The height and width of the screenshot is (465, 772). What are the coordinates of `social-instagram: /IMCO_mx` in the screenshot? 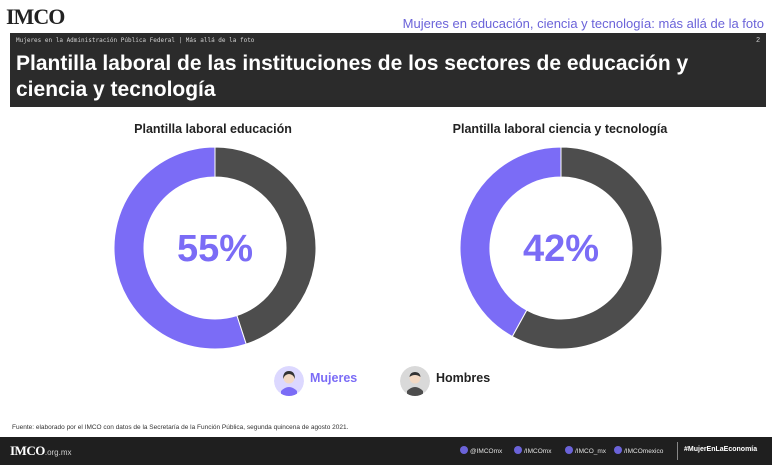 It's located at (585, 450).